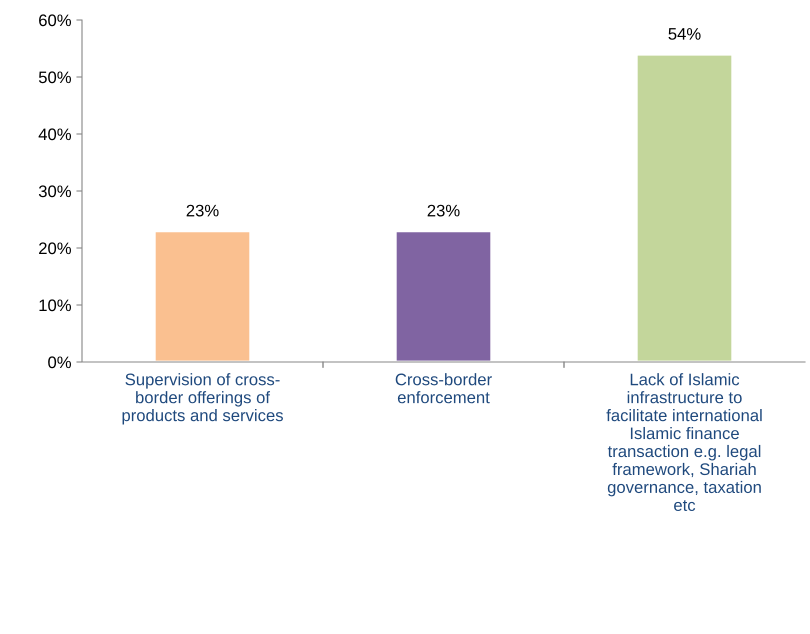  Describe the element at coordinates (55, 20) in the screenshot. I see `y-tick-label: 60%` at that location.